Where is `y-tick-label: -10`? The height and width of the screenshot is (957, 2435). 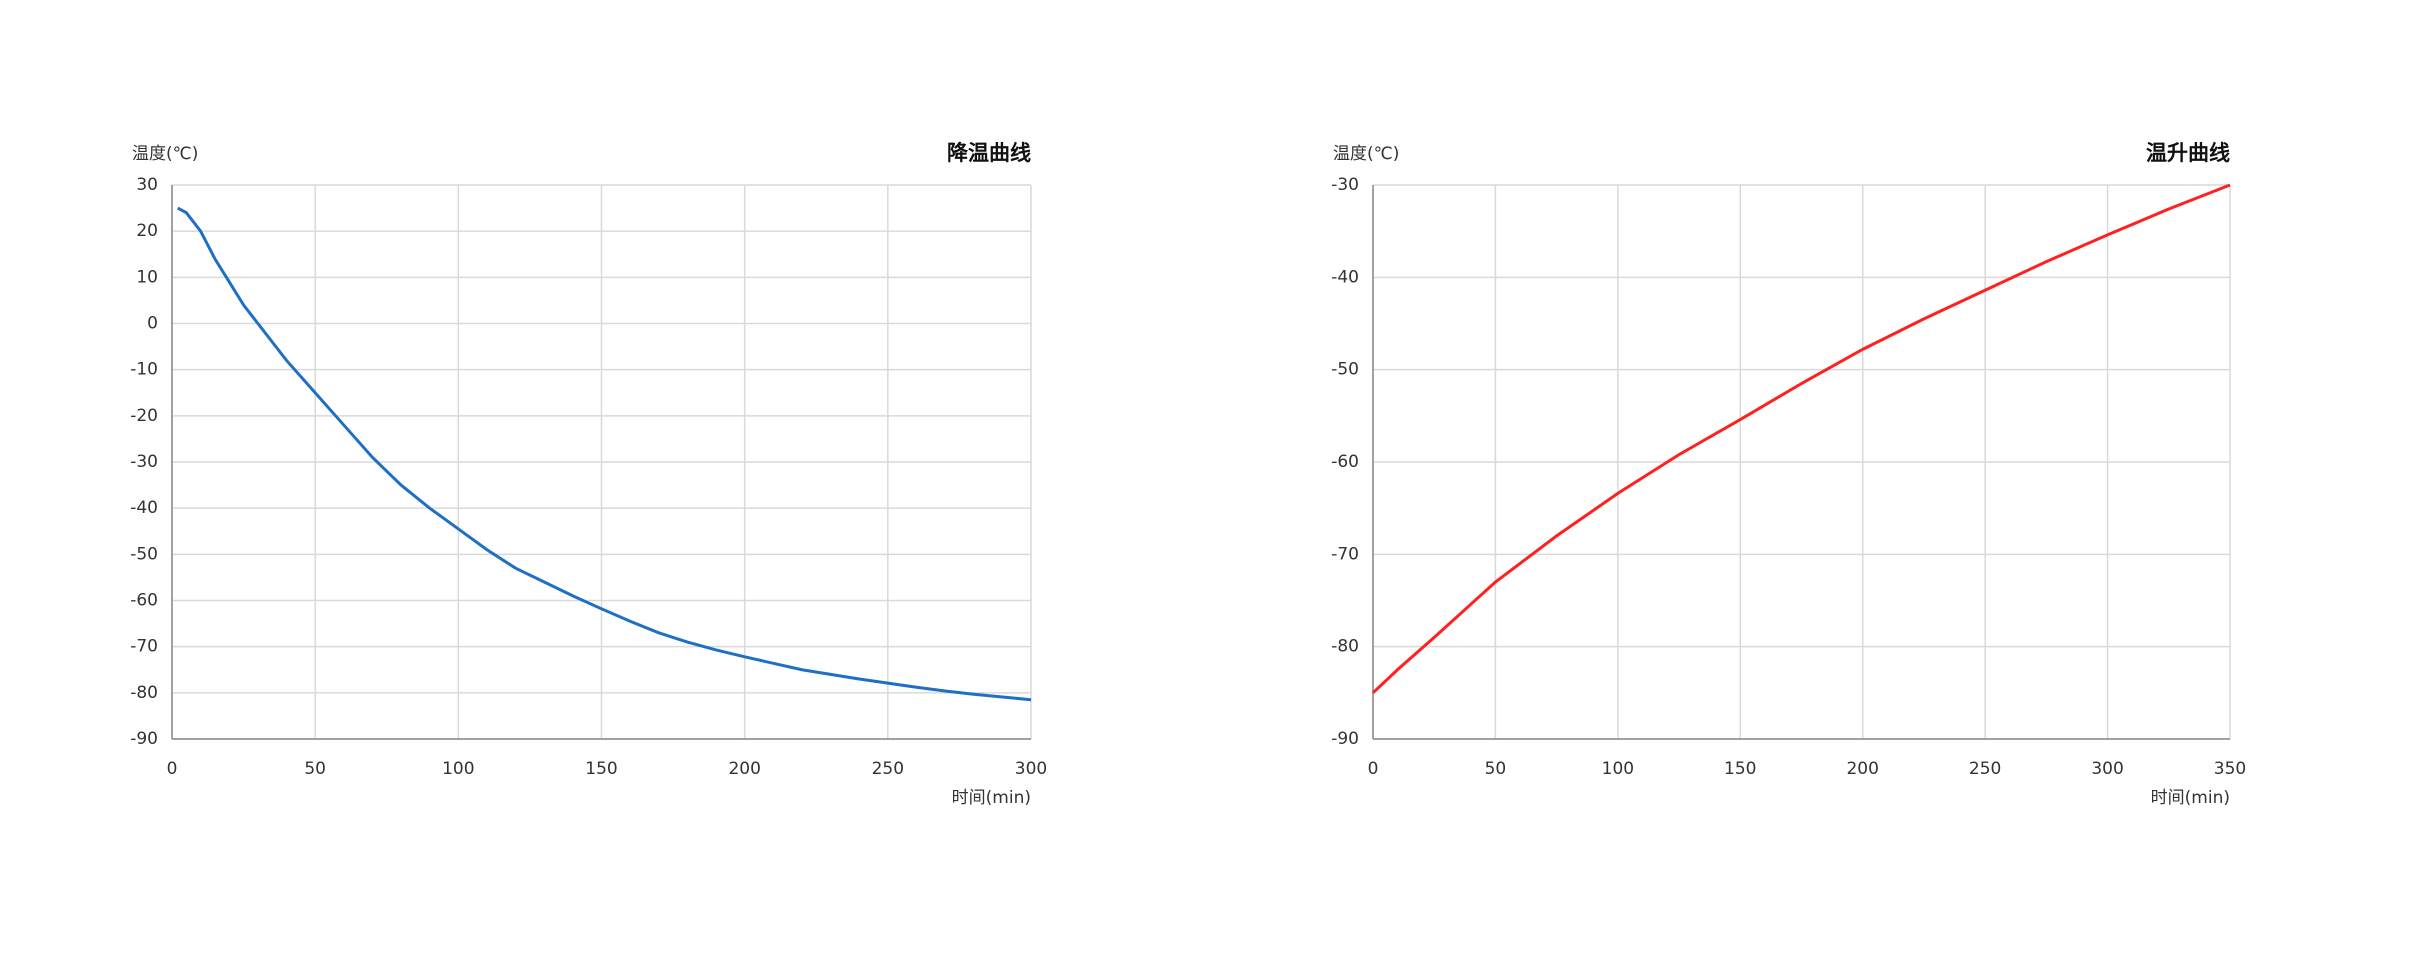 y-tick-label: -10 is located at coordinates (144, 370).